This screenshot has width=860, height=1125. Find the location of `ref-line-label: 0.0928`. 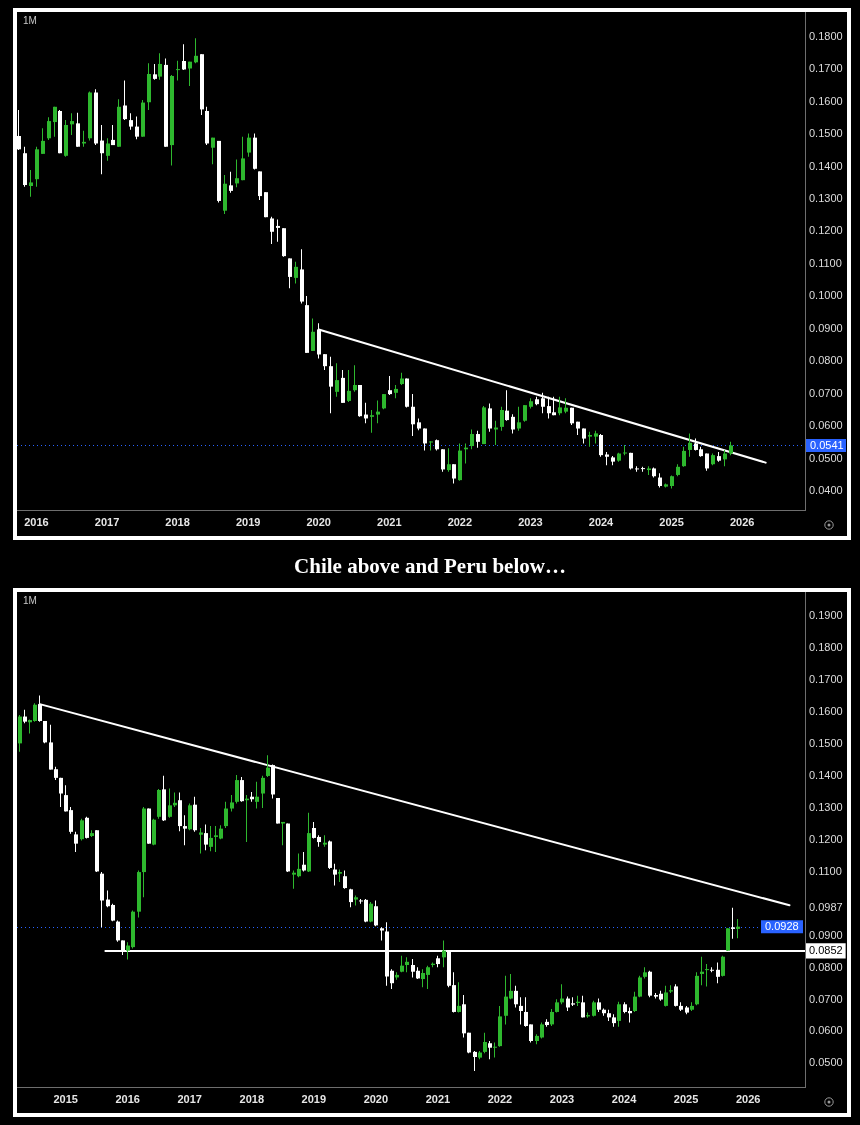

ref-line-label: 0.0928 is located at coordinates (782, 926).